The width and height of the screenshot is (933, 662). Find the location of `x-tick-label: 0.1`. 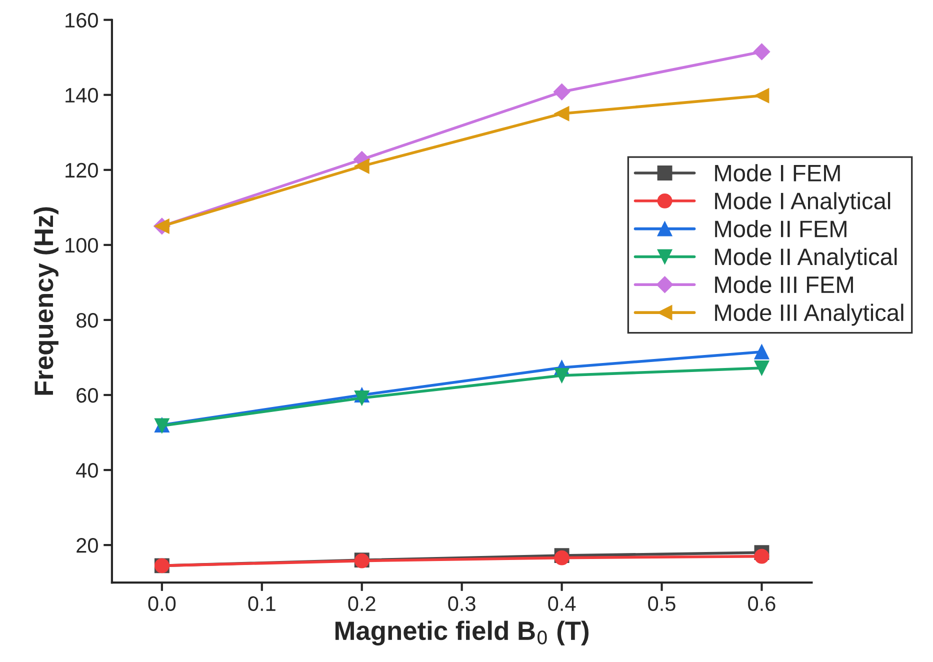

x-tick-label: 0.1 is located at coordinates (262, 604).